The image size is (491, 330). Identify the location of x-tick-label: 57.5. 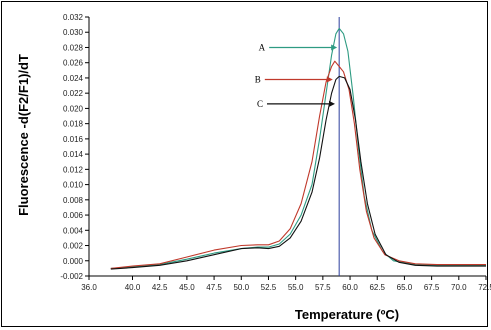
(323, 287).